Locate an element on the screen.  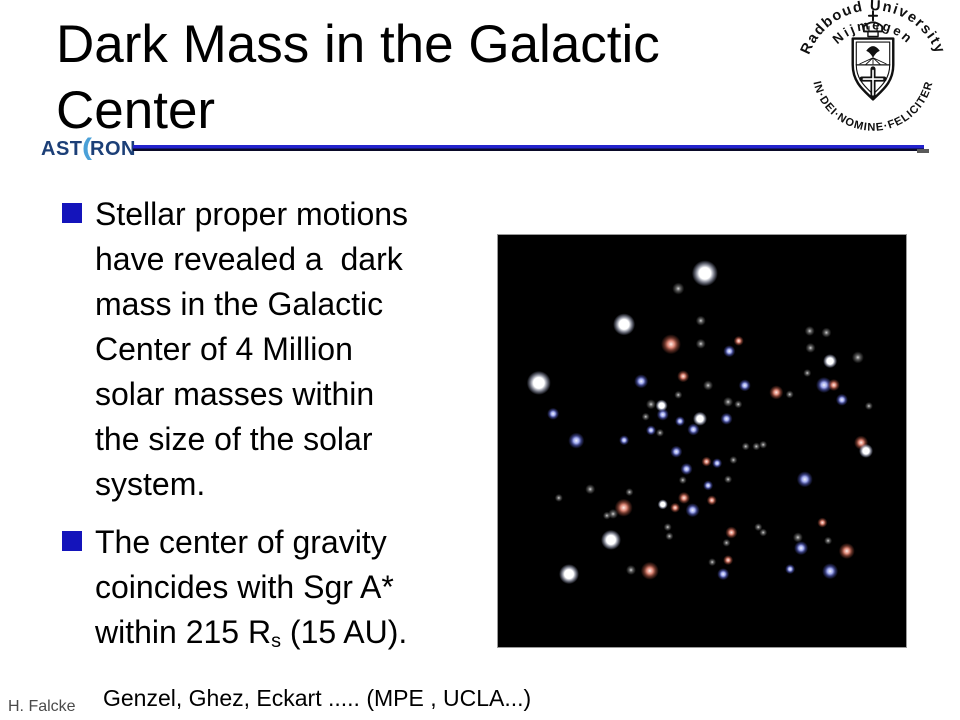
radboud-shield-icon is located at coordinates (873, 55).